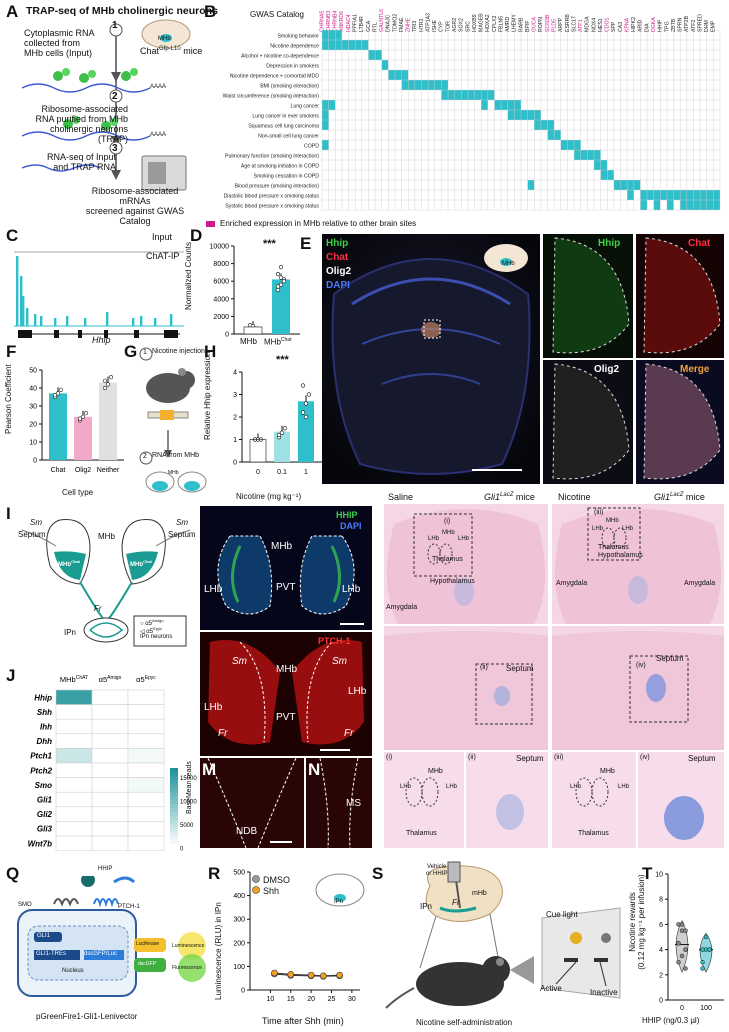 Image resolution: width=729 pixels, height=1032 pixels. What do you see at coordinates (110, 679) in the screenshot?
I see `heatmap-col-label: α5Amigo` at bounding box center [110, 679].